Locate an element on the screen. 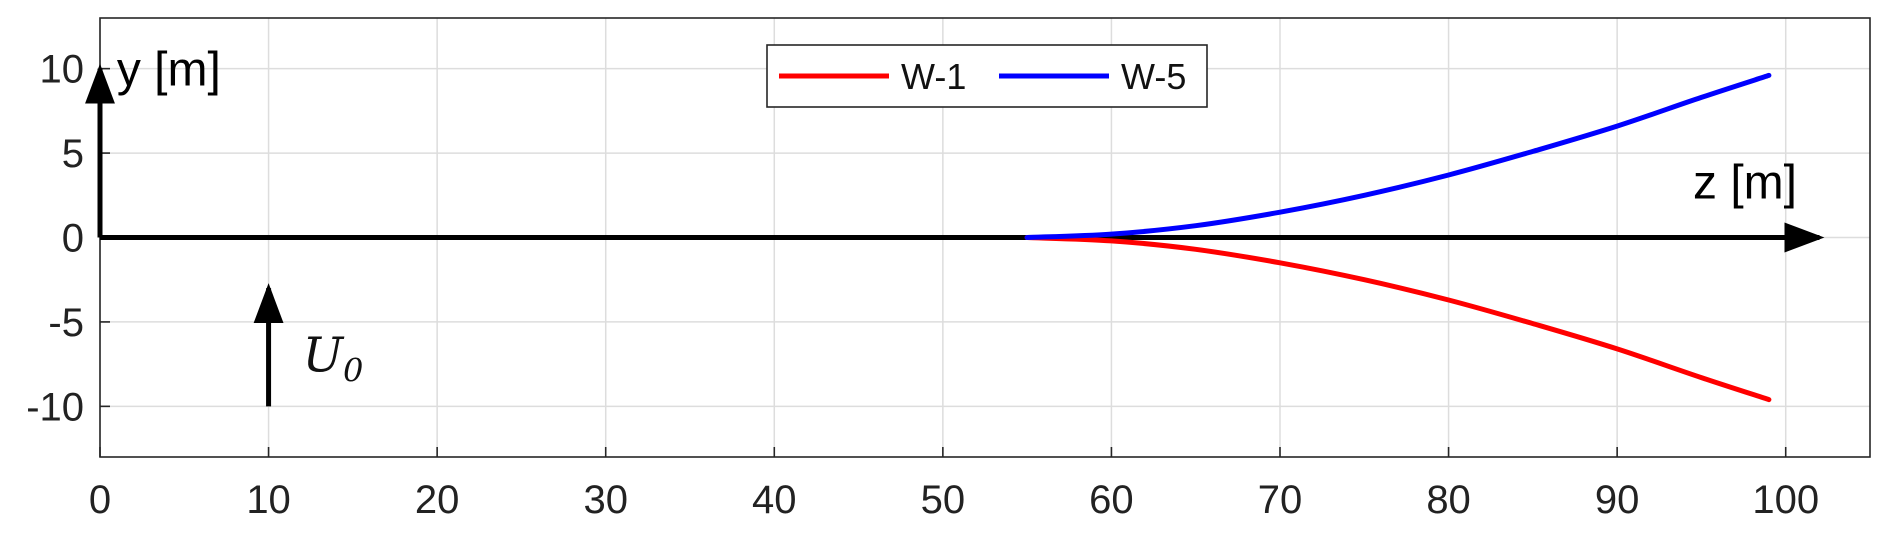 The image size is (1892, 541). u0-label-main: U is located at coordinates (324, 356).